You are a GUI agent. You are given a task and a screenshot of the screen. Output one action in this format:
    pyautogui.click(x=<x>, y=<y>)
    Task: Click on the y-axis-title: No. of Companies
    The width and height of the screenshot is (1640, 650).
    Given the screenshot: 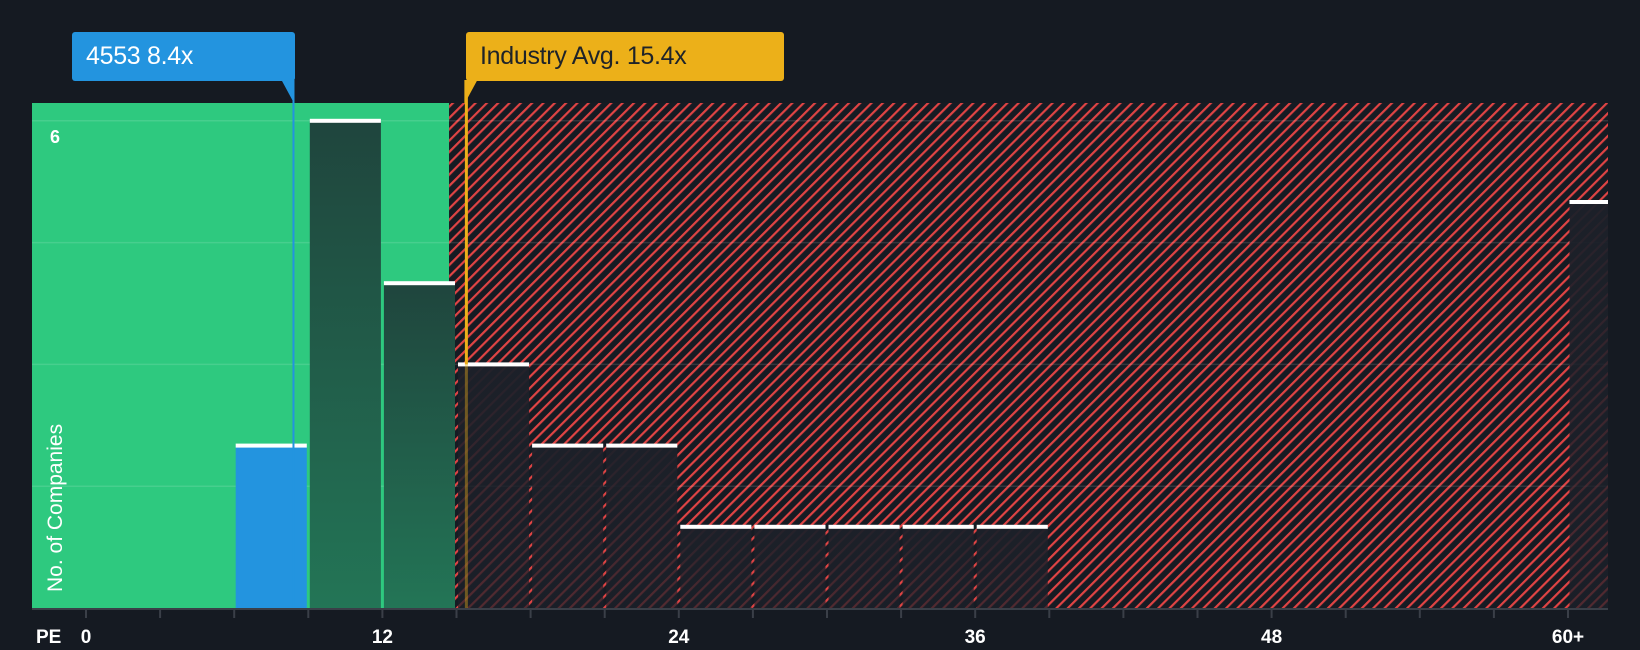 What is the action you would take?
    pyautogui.click(x=55, y=507)
    